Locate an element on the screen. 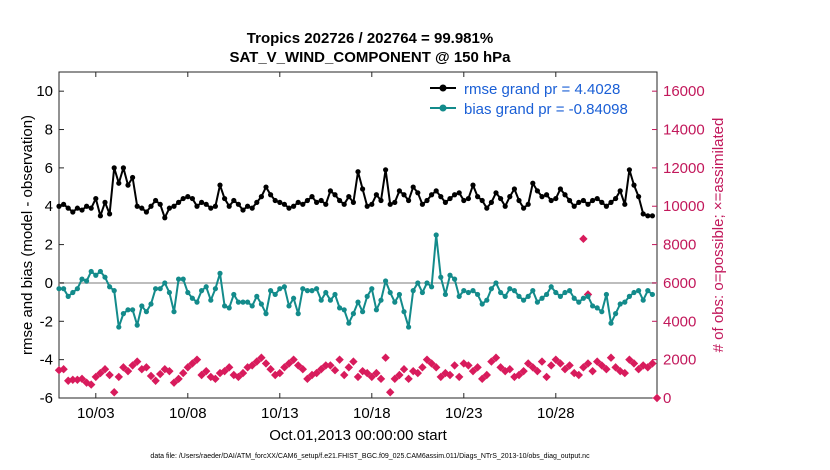 This screenshot has height=470, width=830. x-tick-label: 10/23 is located at coordinates (464, 413).